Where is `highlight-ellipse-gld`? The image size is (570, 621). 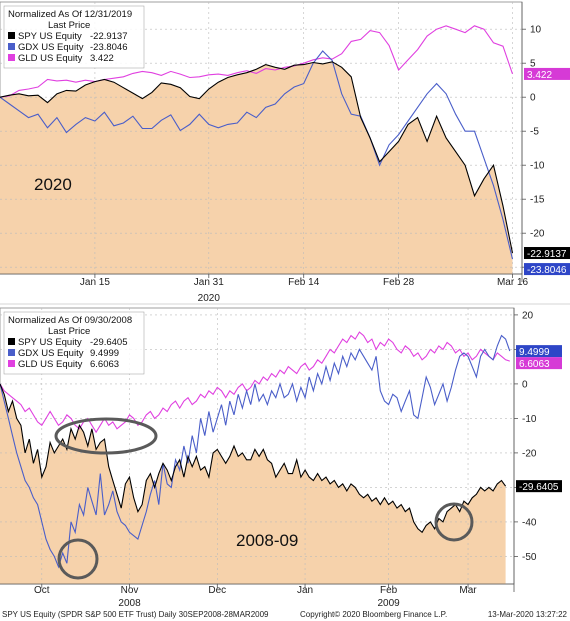
highlight-ellipse-gld is located at coordinates (106, 436).